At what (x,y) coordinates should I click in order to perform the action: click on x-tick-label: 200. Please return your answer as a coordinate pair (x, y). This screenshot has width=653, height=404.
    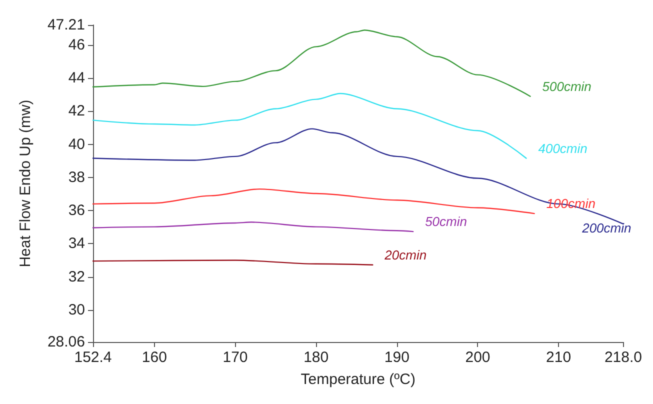
    Looking at the image, I should click on (477, 357).